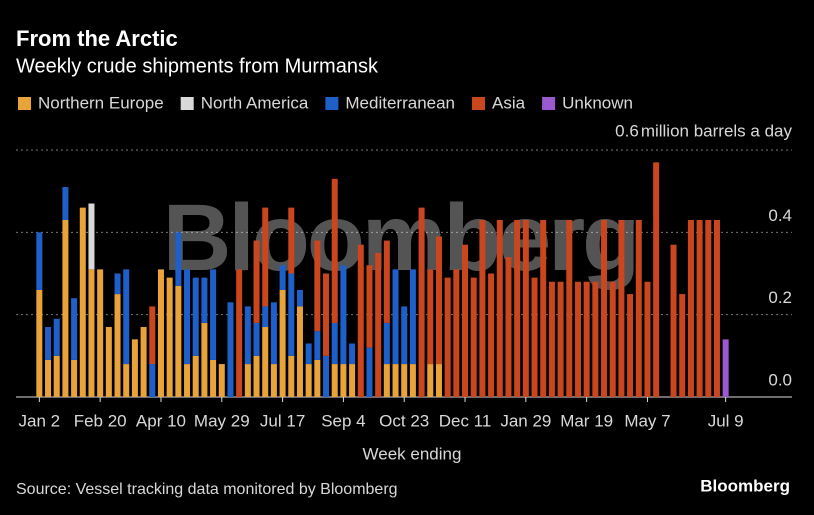 This screenshot has width=814, height=515. What do you see at coordinates (745, 485) in the screenshot?
I see `brand: Bloomberg` at bounding box center [745, 485].